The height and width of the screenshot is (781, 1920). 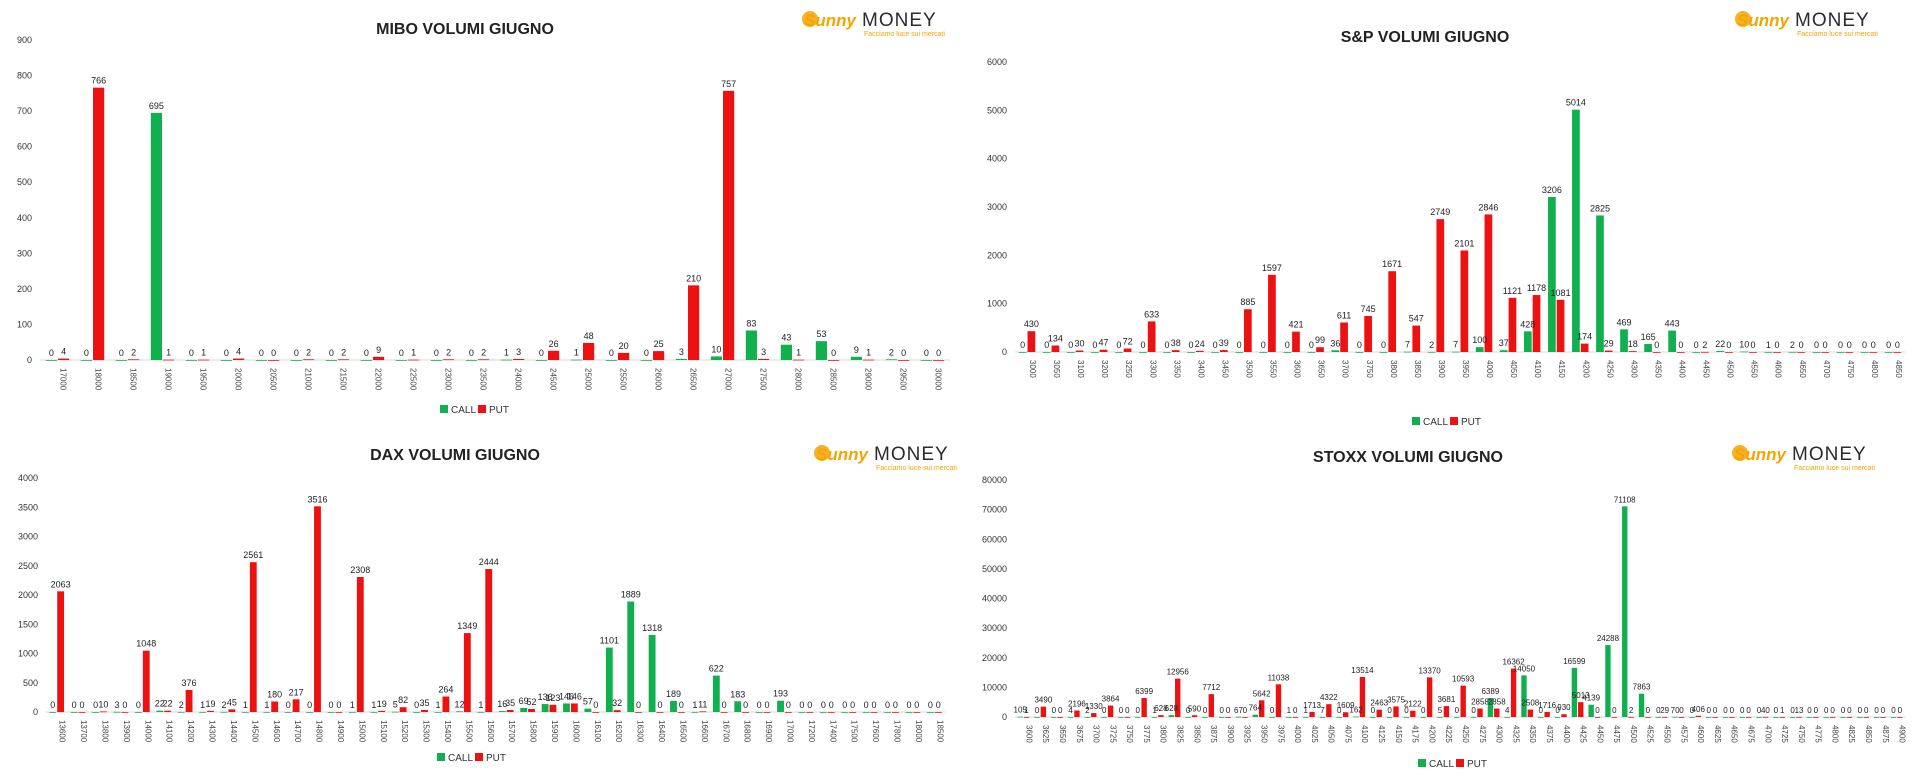 I want to click on data-label-put: 29, so click(x=1609, y=344).